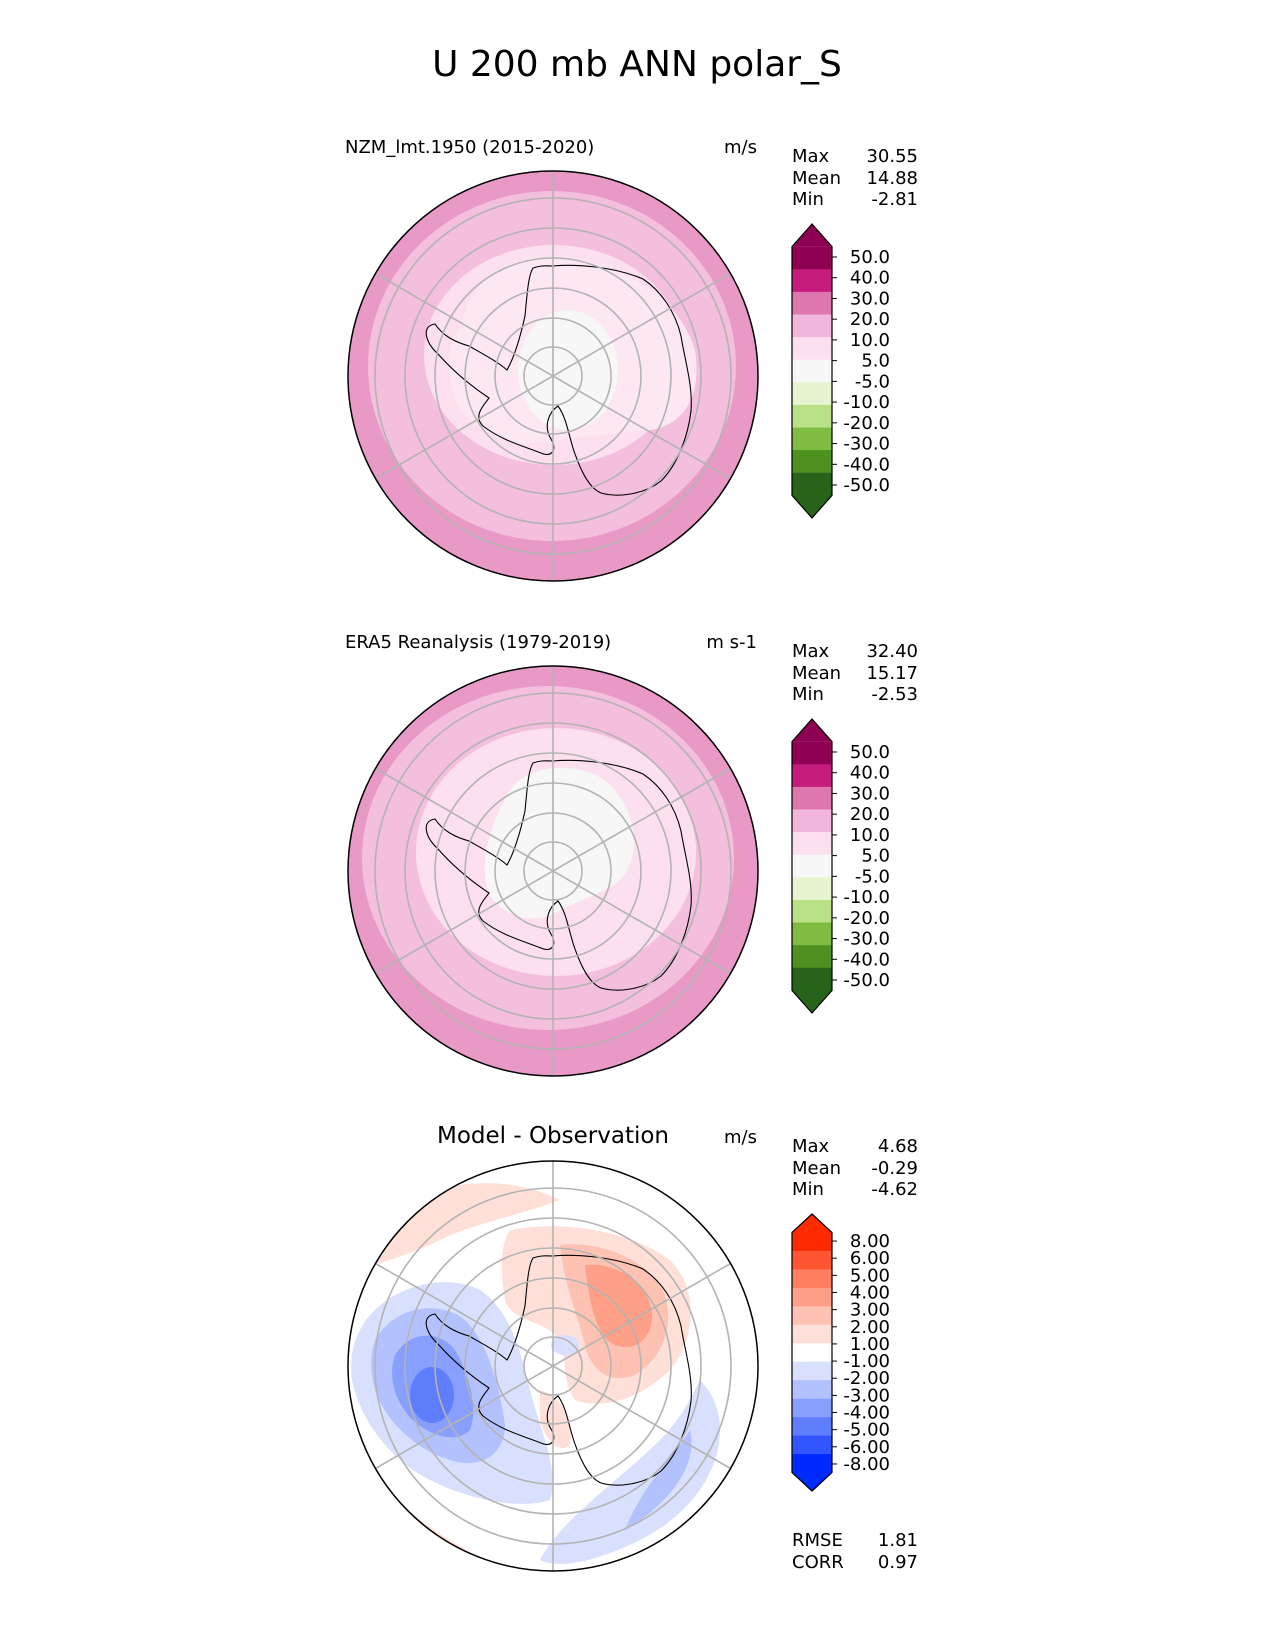 This screenshot has height=1650, width=1275. I want to click on panel-title: ERA5 Reanalysis (1979-2019), so click(478, 642).